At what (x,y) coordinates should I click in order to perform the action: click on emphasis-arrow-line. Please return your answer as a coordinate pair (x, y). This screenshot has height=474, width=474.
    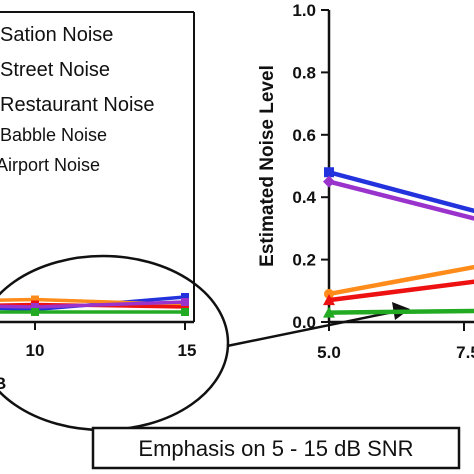
    Looking at the image, I should click on (312, 328).